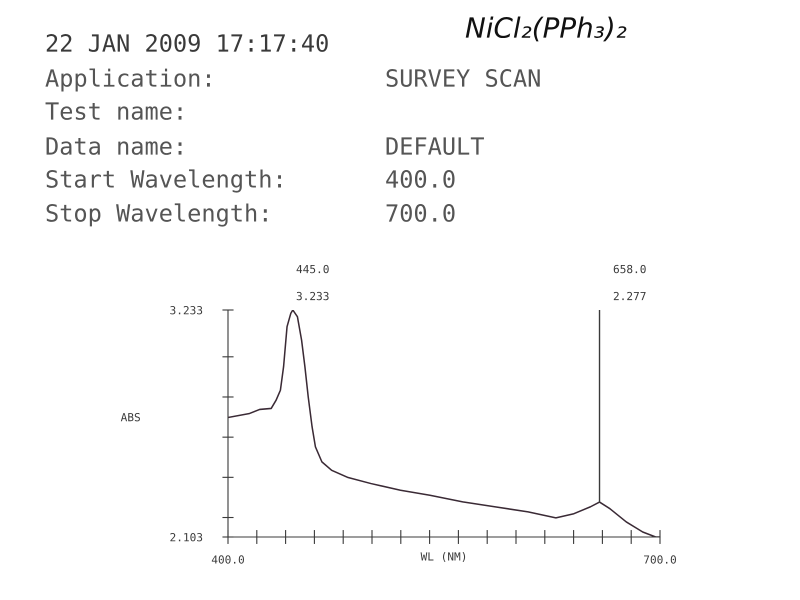  Describe the element at coordinates (130, 417) in the screenshot. I see `y-axis-title: ABS` at that location.